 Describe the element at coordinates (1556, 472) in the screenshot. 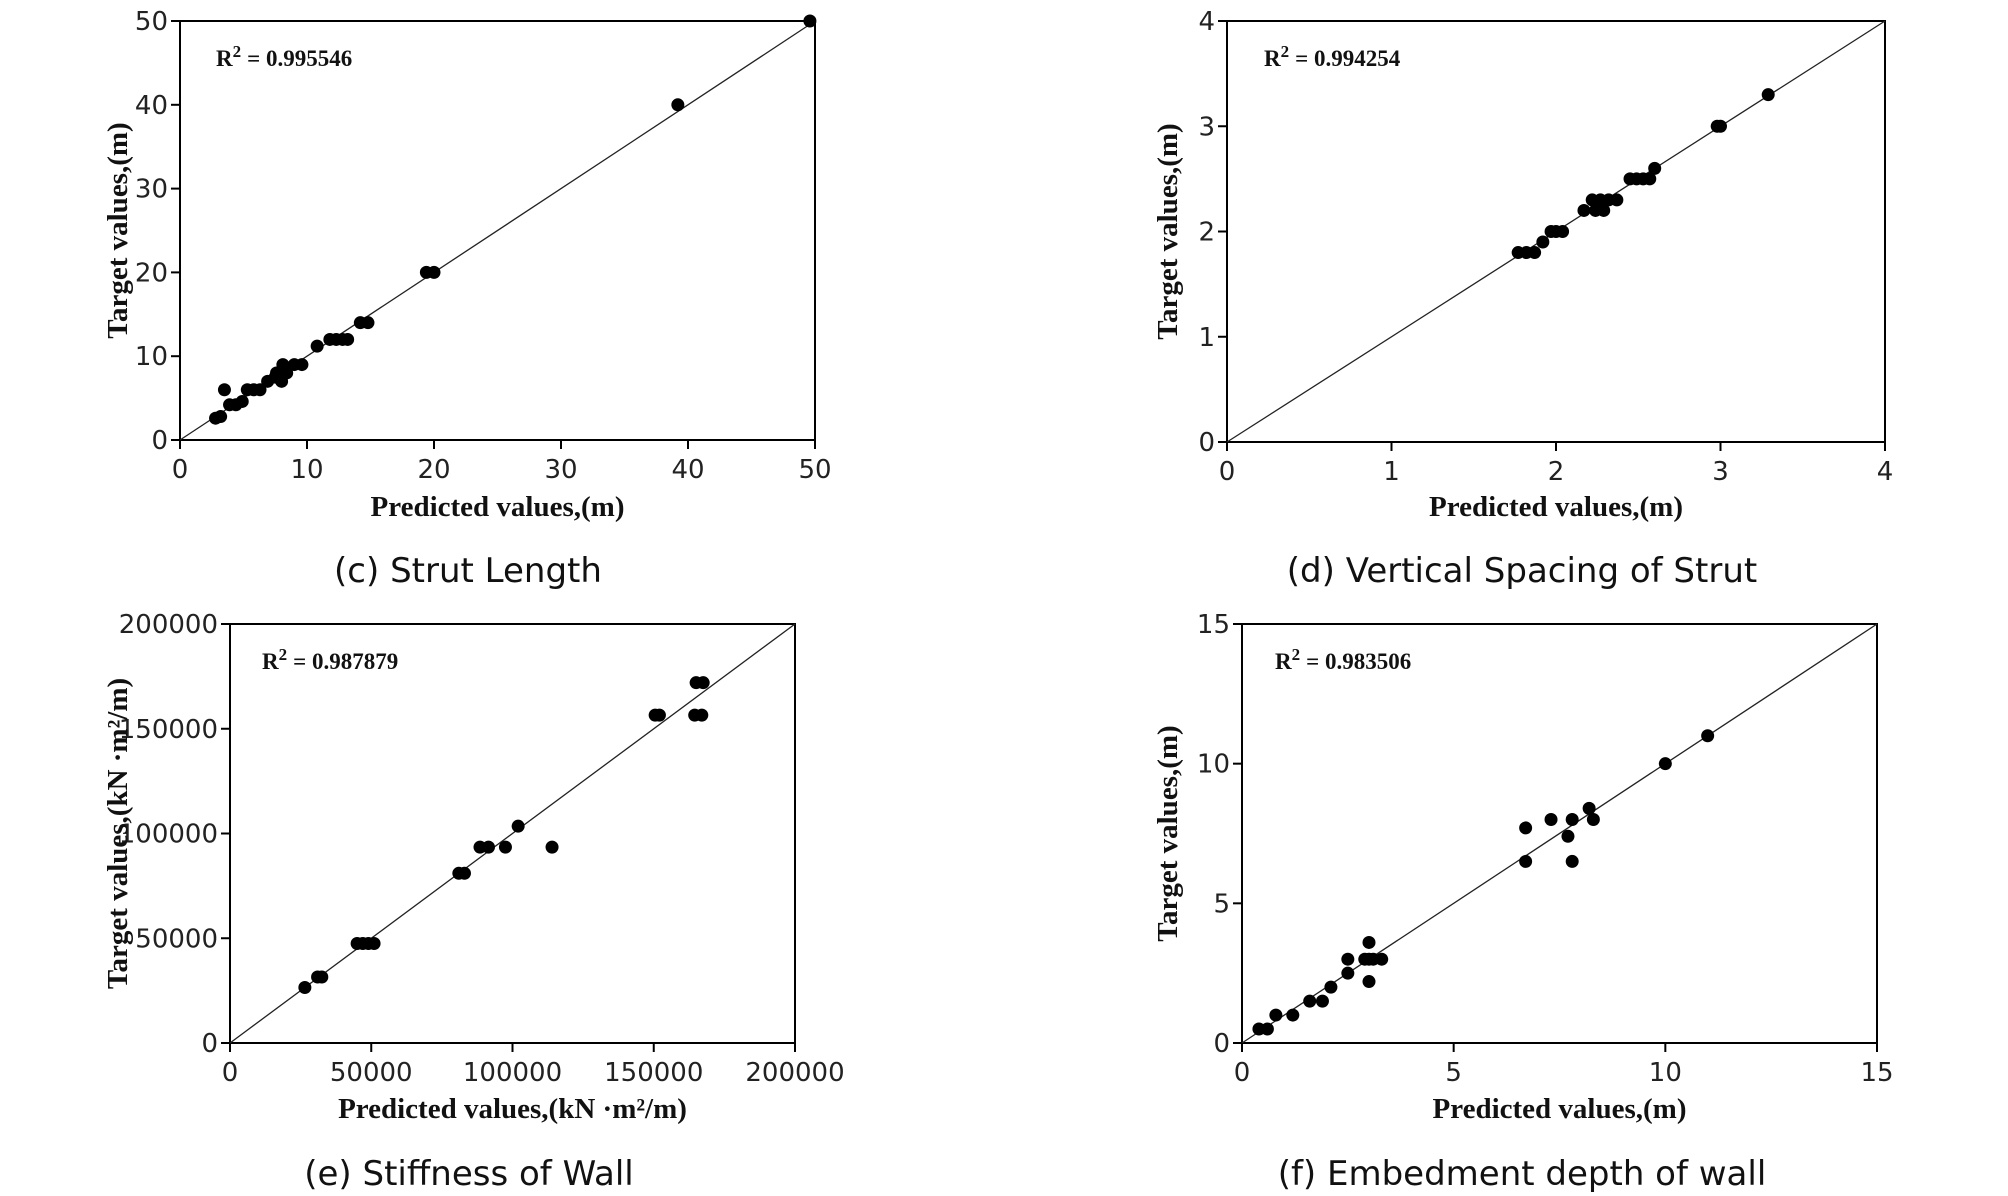

I see `x-tick-label: 2` at that location.